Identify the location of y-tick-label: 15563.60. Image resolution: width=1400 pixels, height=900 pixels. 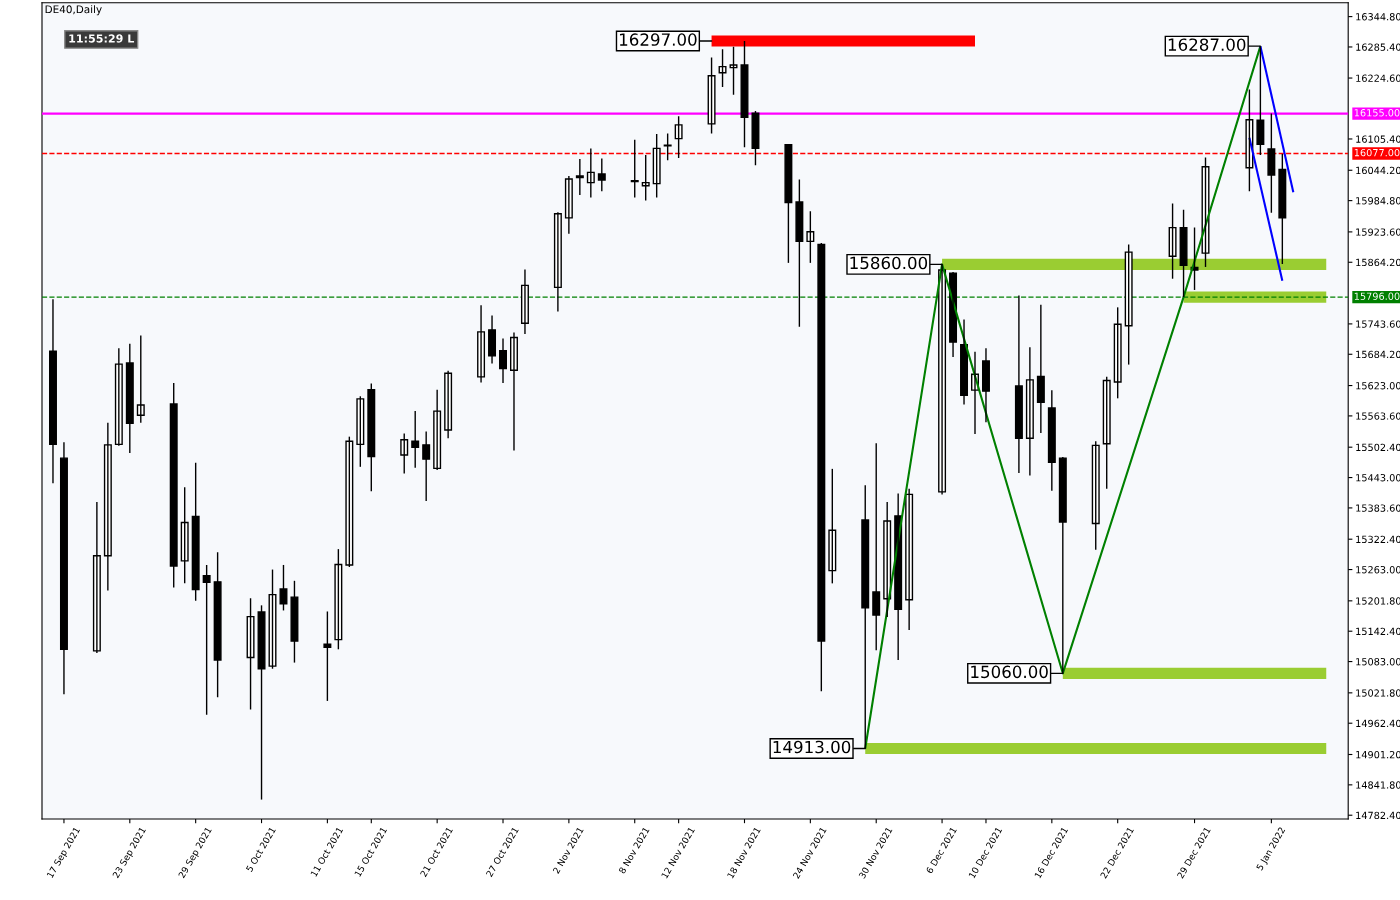
(1378, 416).